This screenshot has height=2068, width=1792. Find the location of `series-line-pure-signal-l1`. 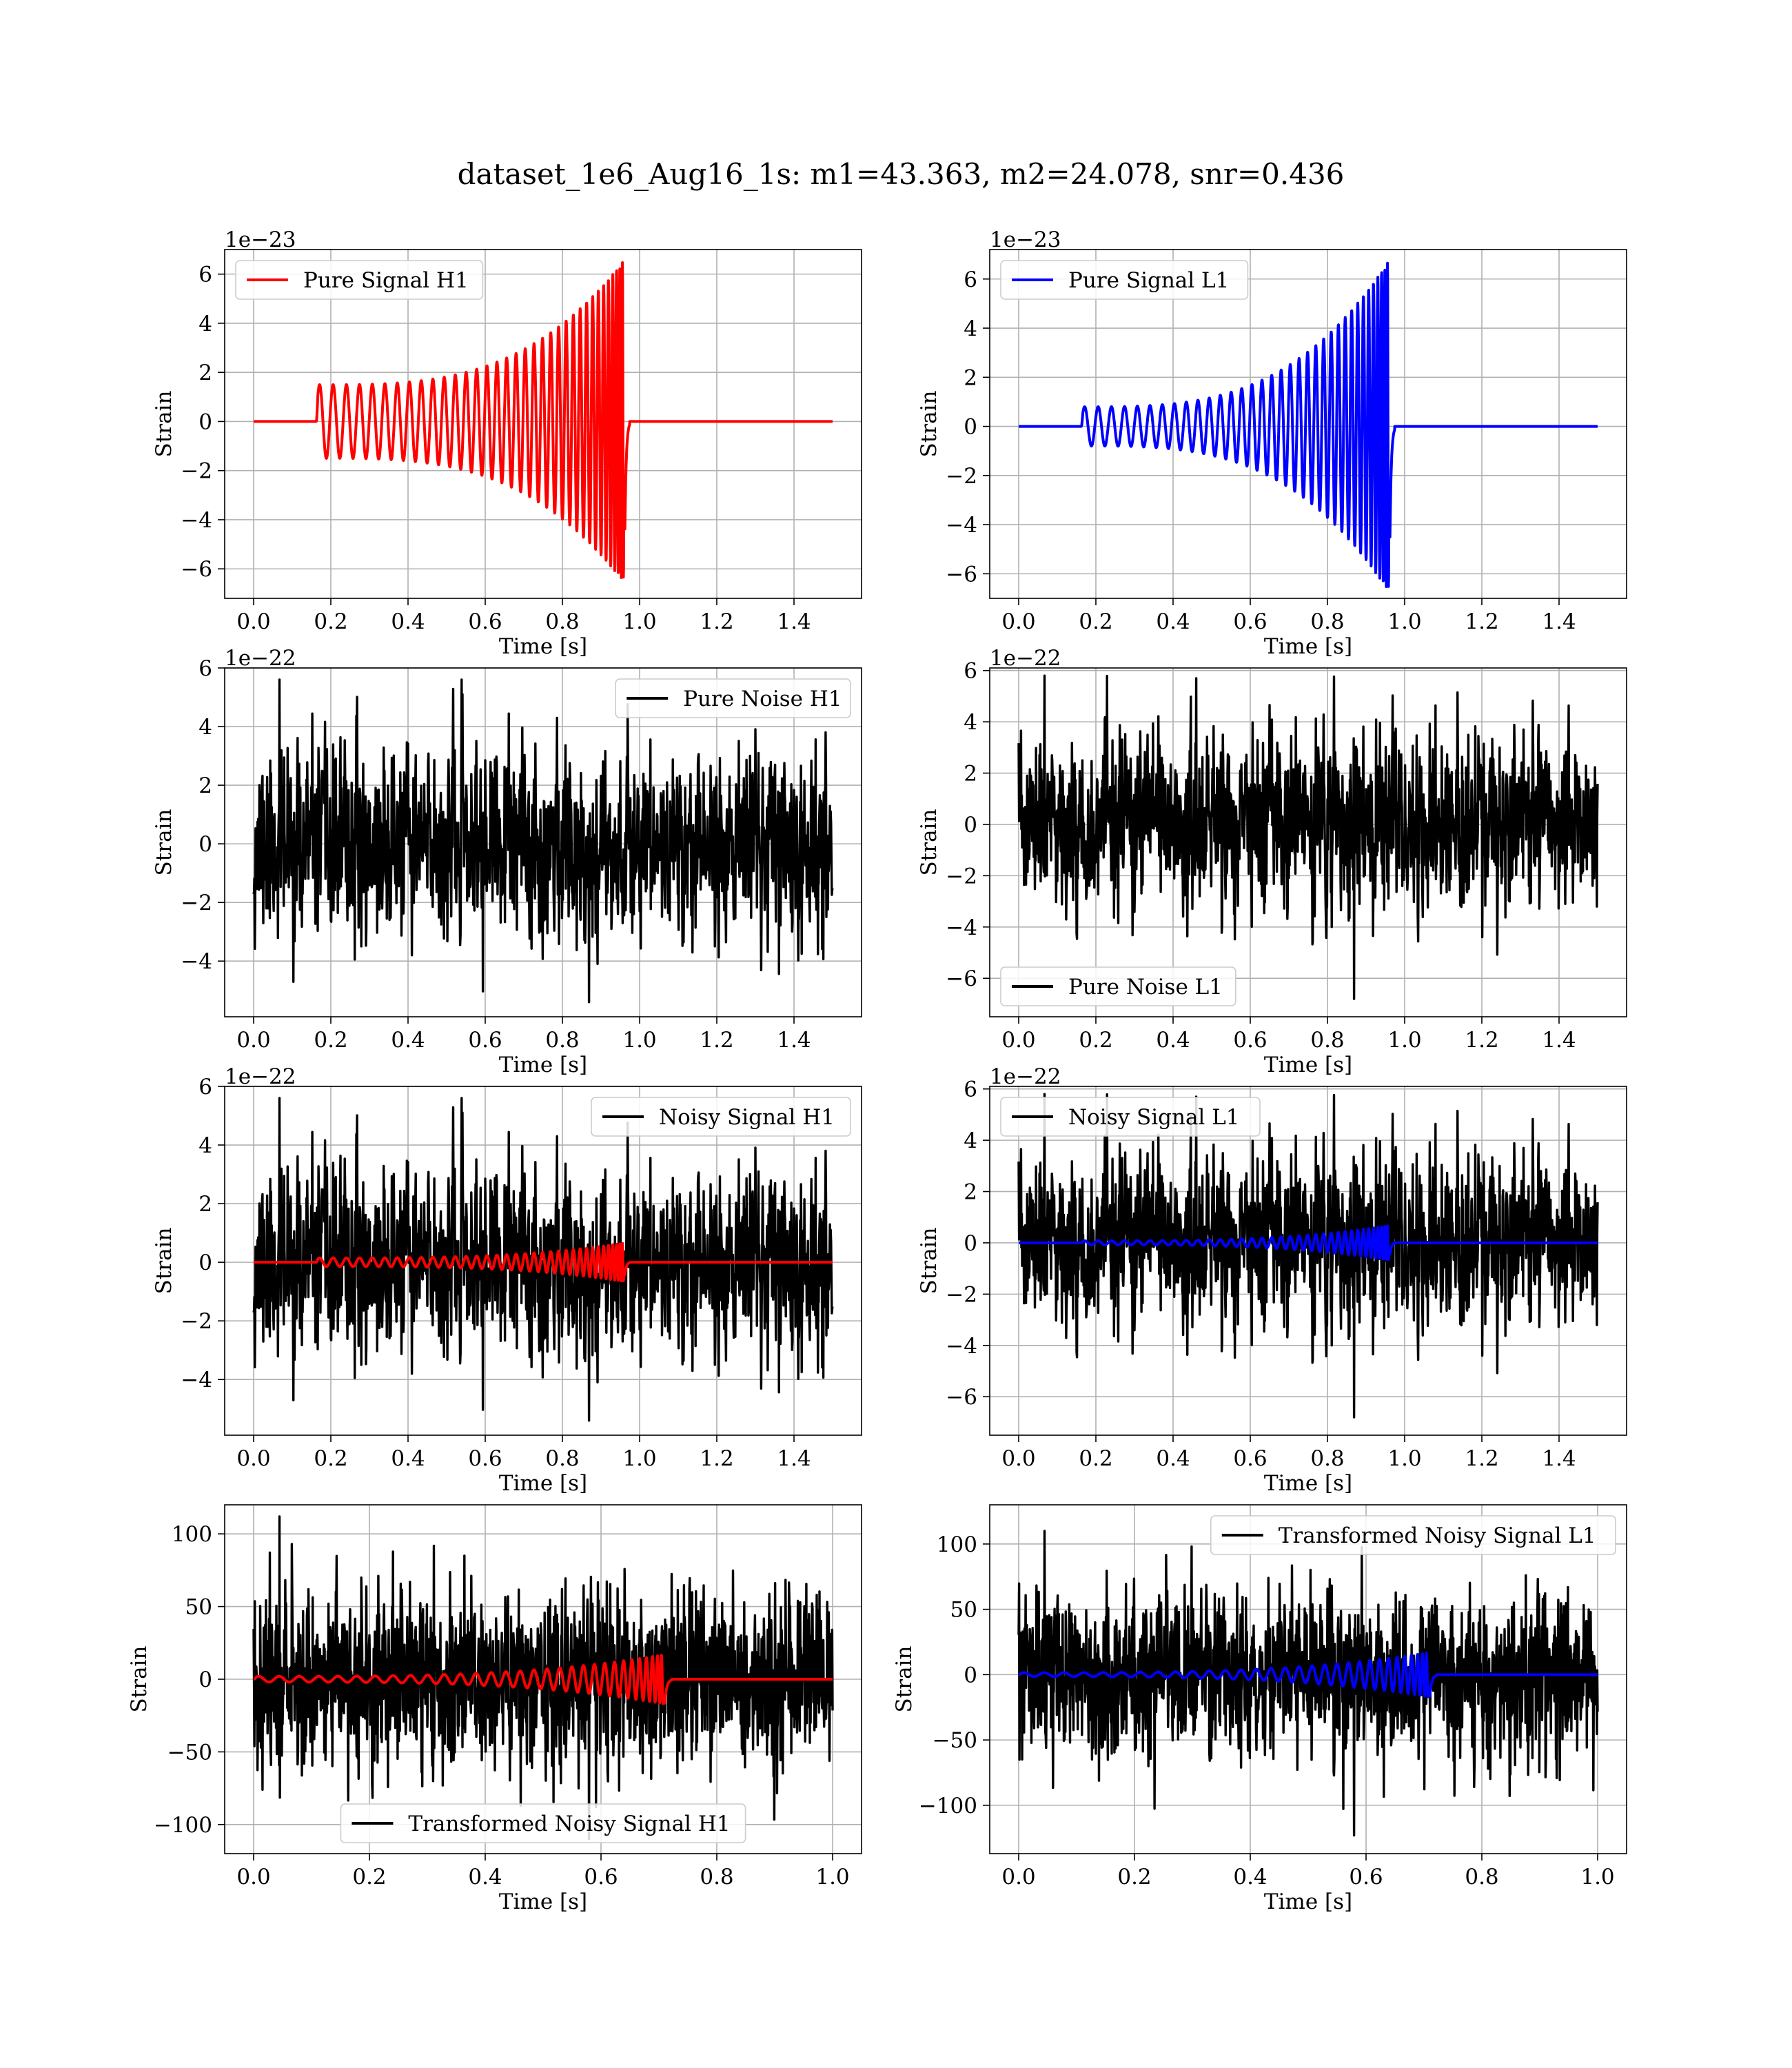

series-line-pure-signal-l1 is located at coordinates (1308, 424).